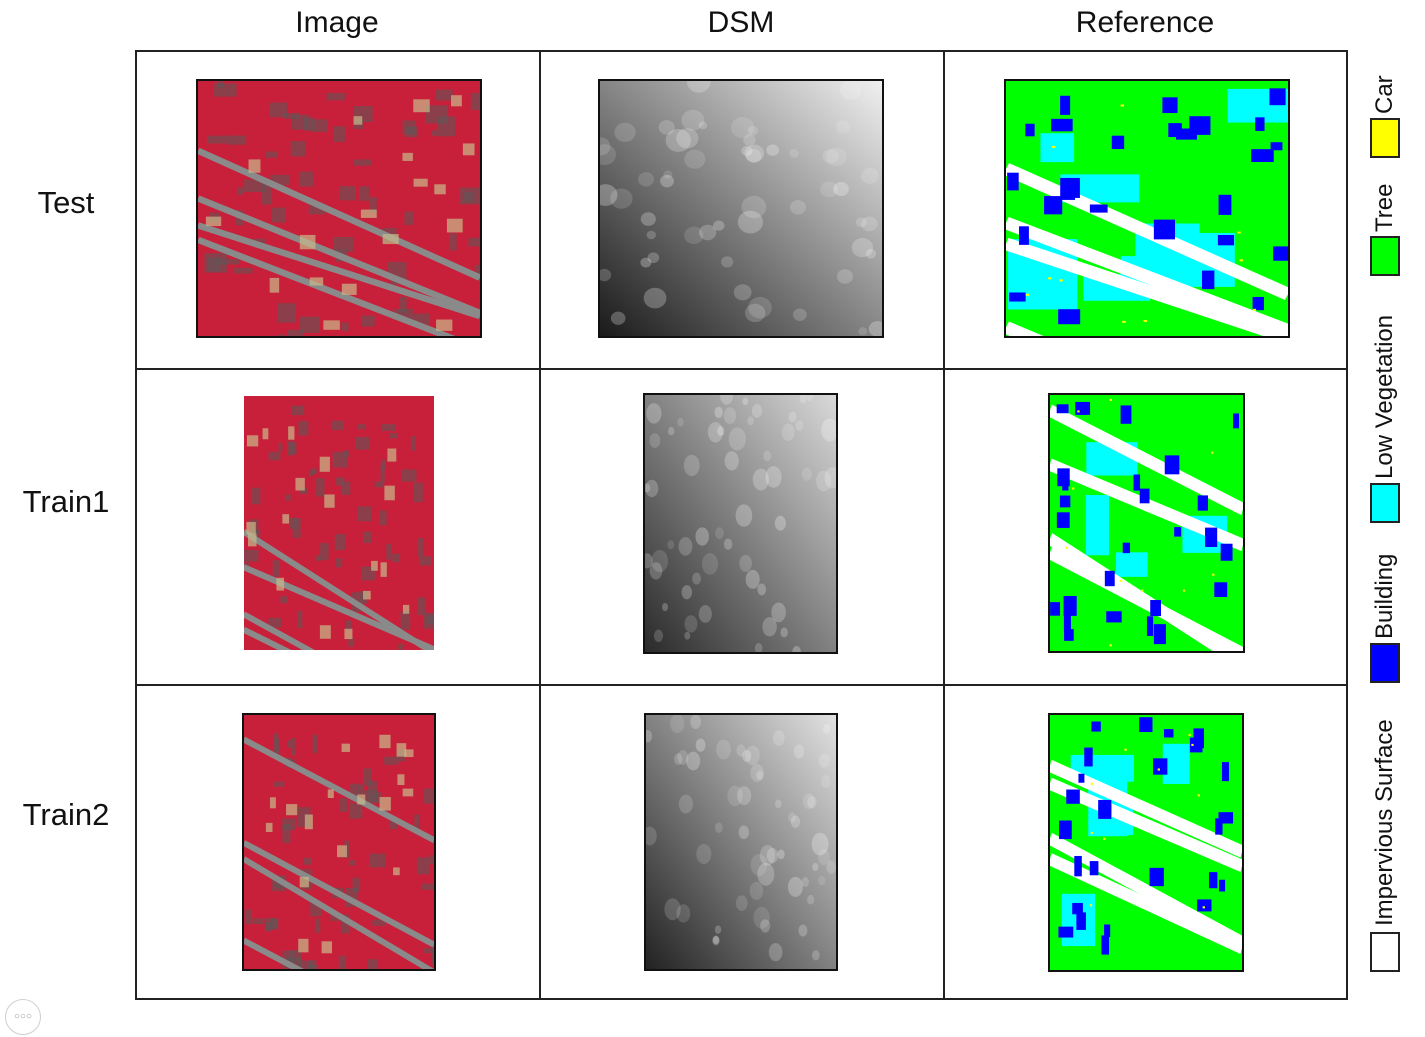 This screenshot has width=1425, height=1037. Describe the element at coordinates (1147, 208) in the screenshot. I see `test-reference-thumbnail` at that location.